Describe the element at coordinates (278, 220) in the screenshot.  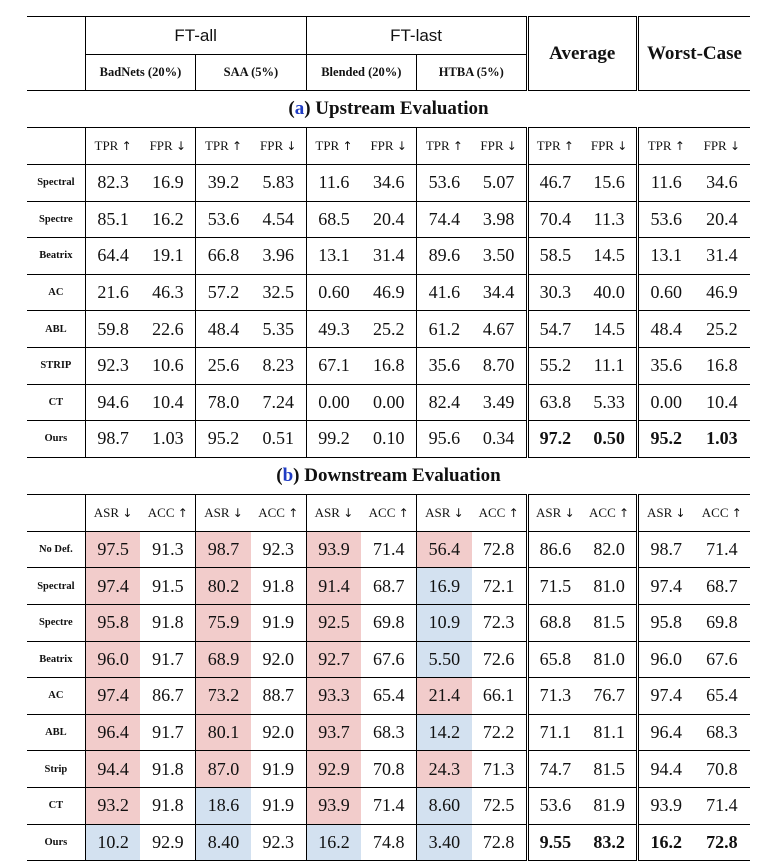
I see `value-cell: 4.54` at that location.